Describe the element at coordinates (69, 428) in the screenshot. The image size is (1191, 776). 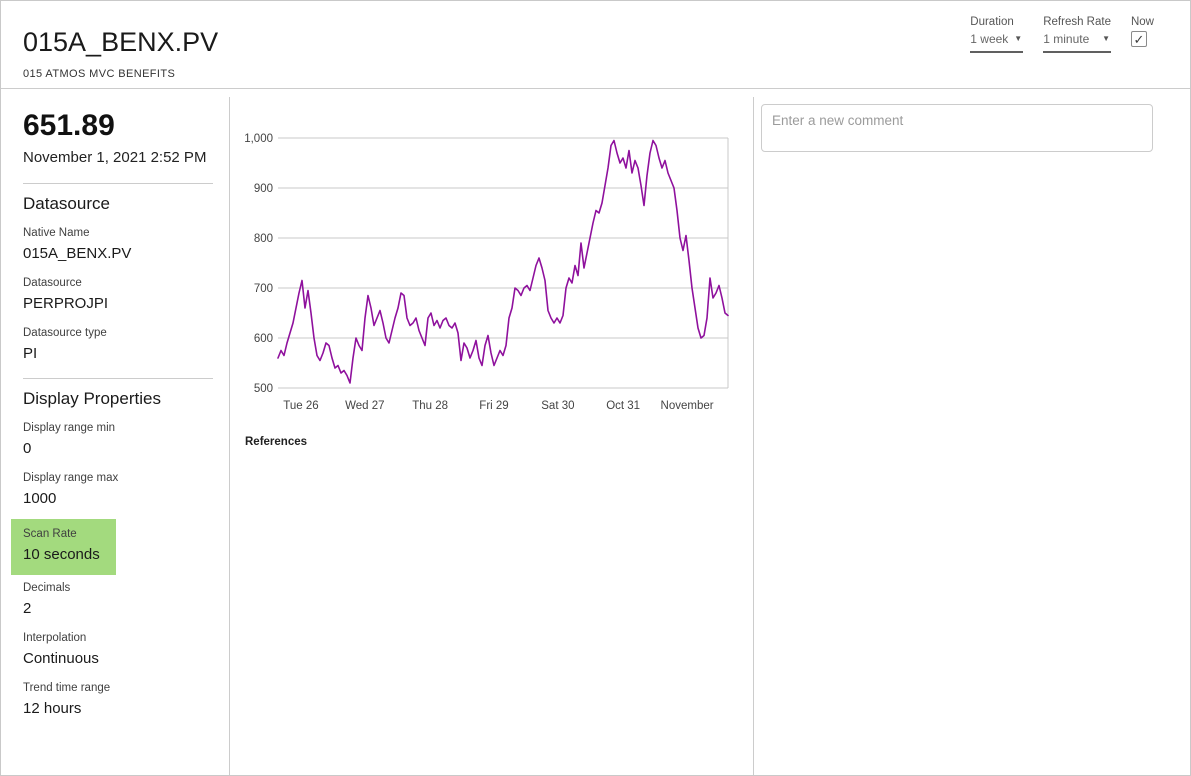
I see `field-label: Display range min` at that location.